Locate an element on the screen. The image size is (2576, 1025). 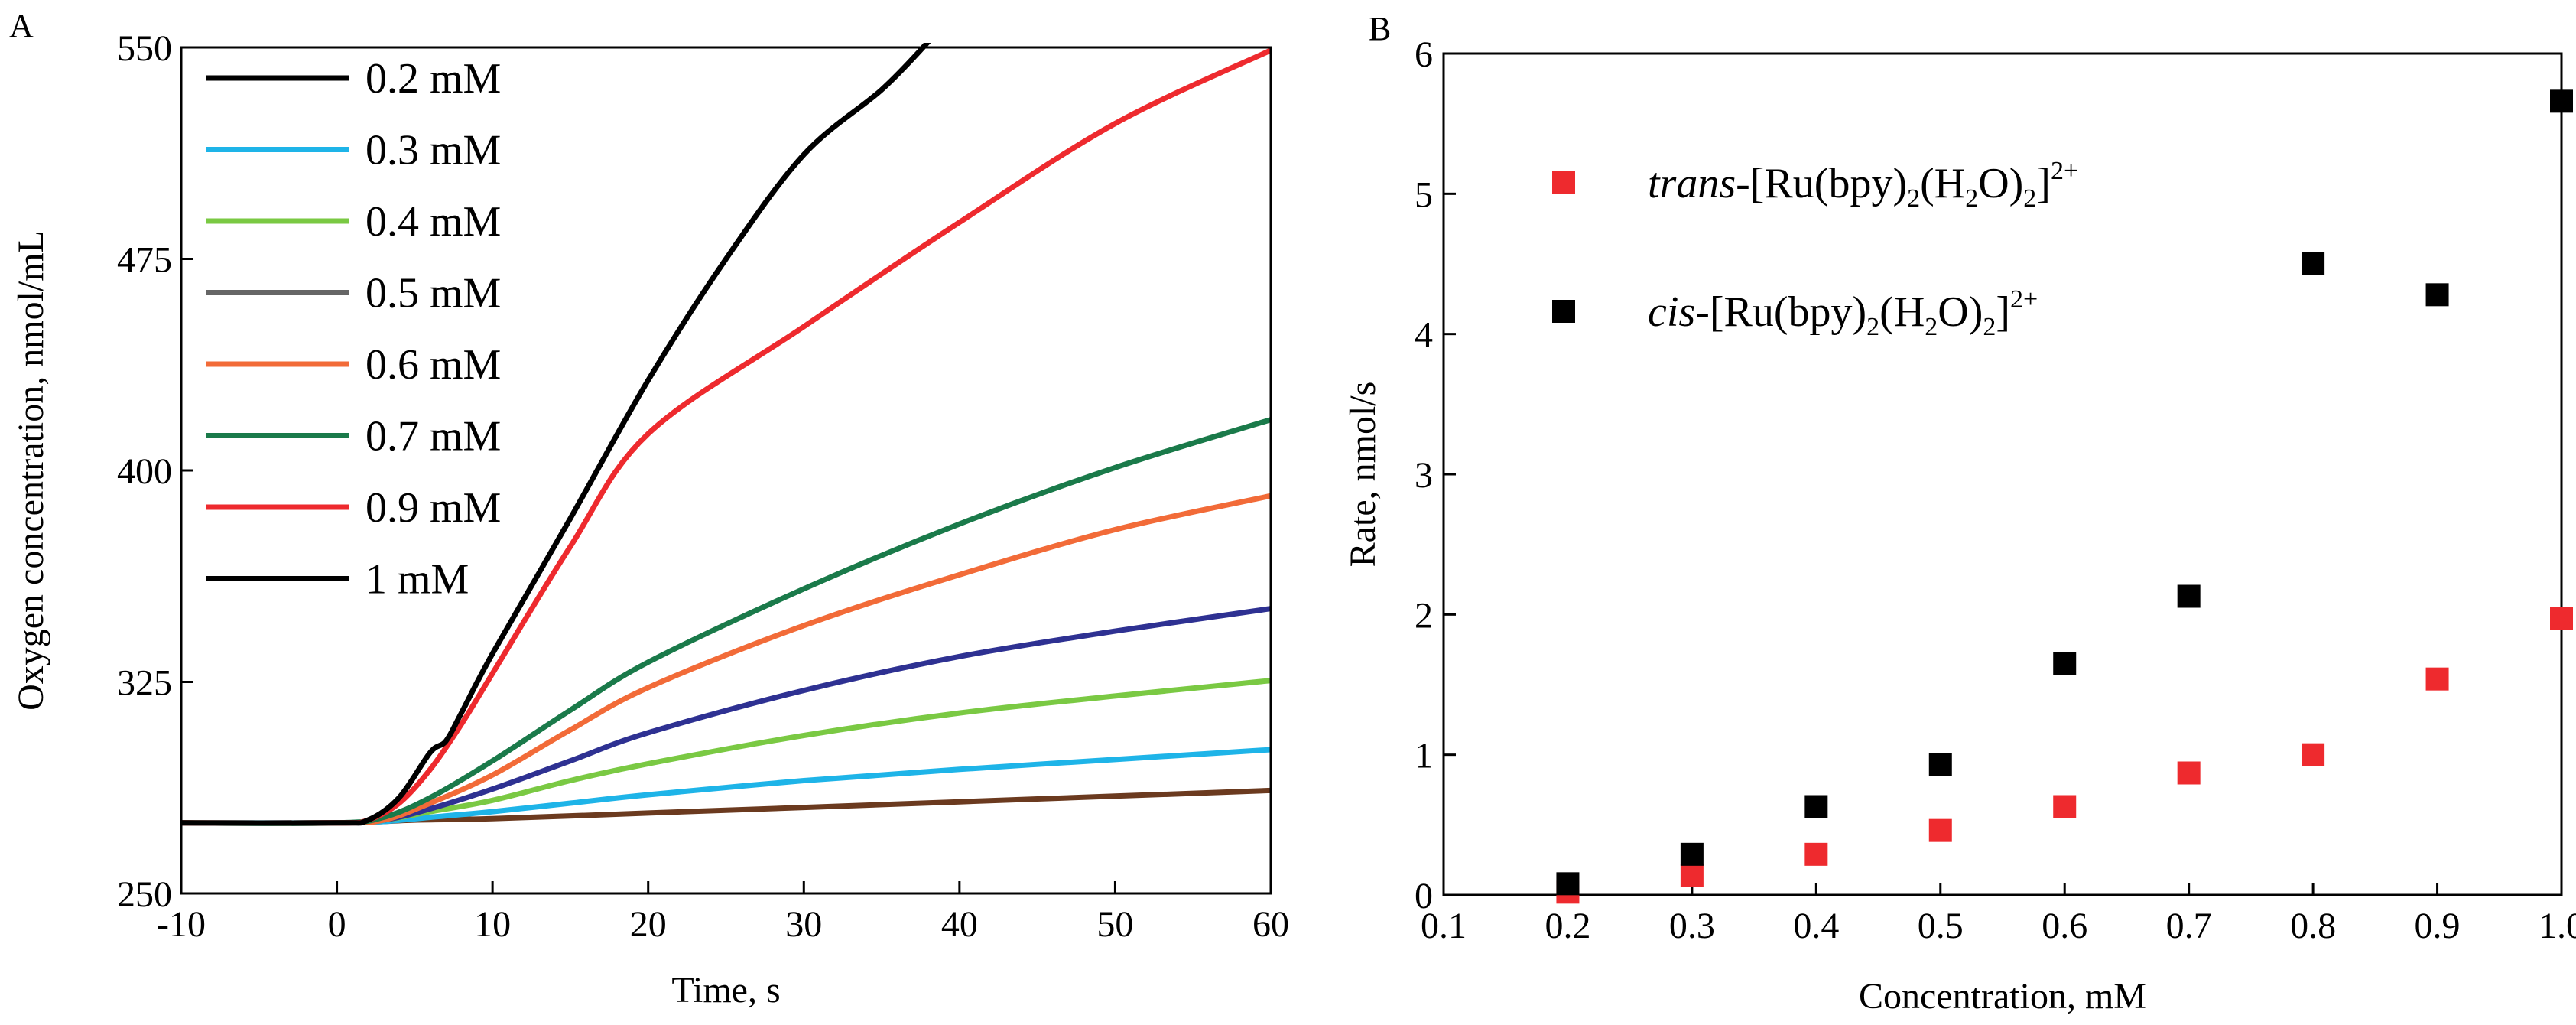
series-line-navy is located at coordinates (726, 716).